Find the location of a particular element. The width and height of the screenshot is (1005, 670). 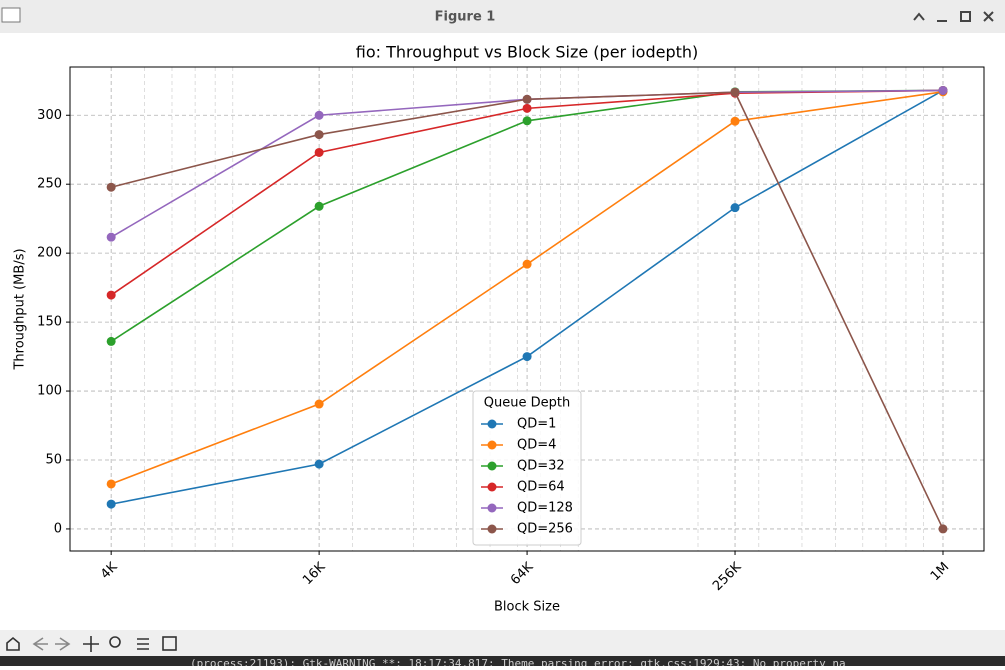

forward-button is located at coordinates (63, 644).